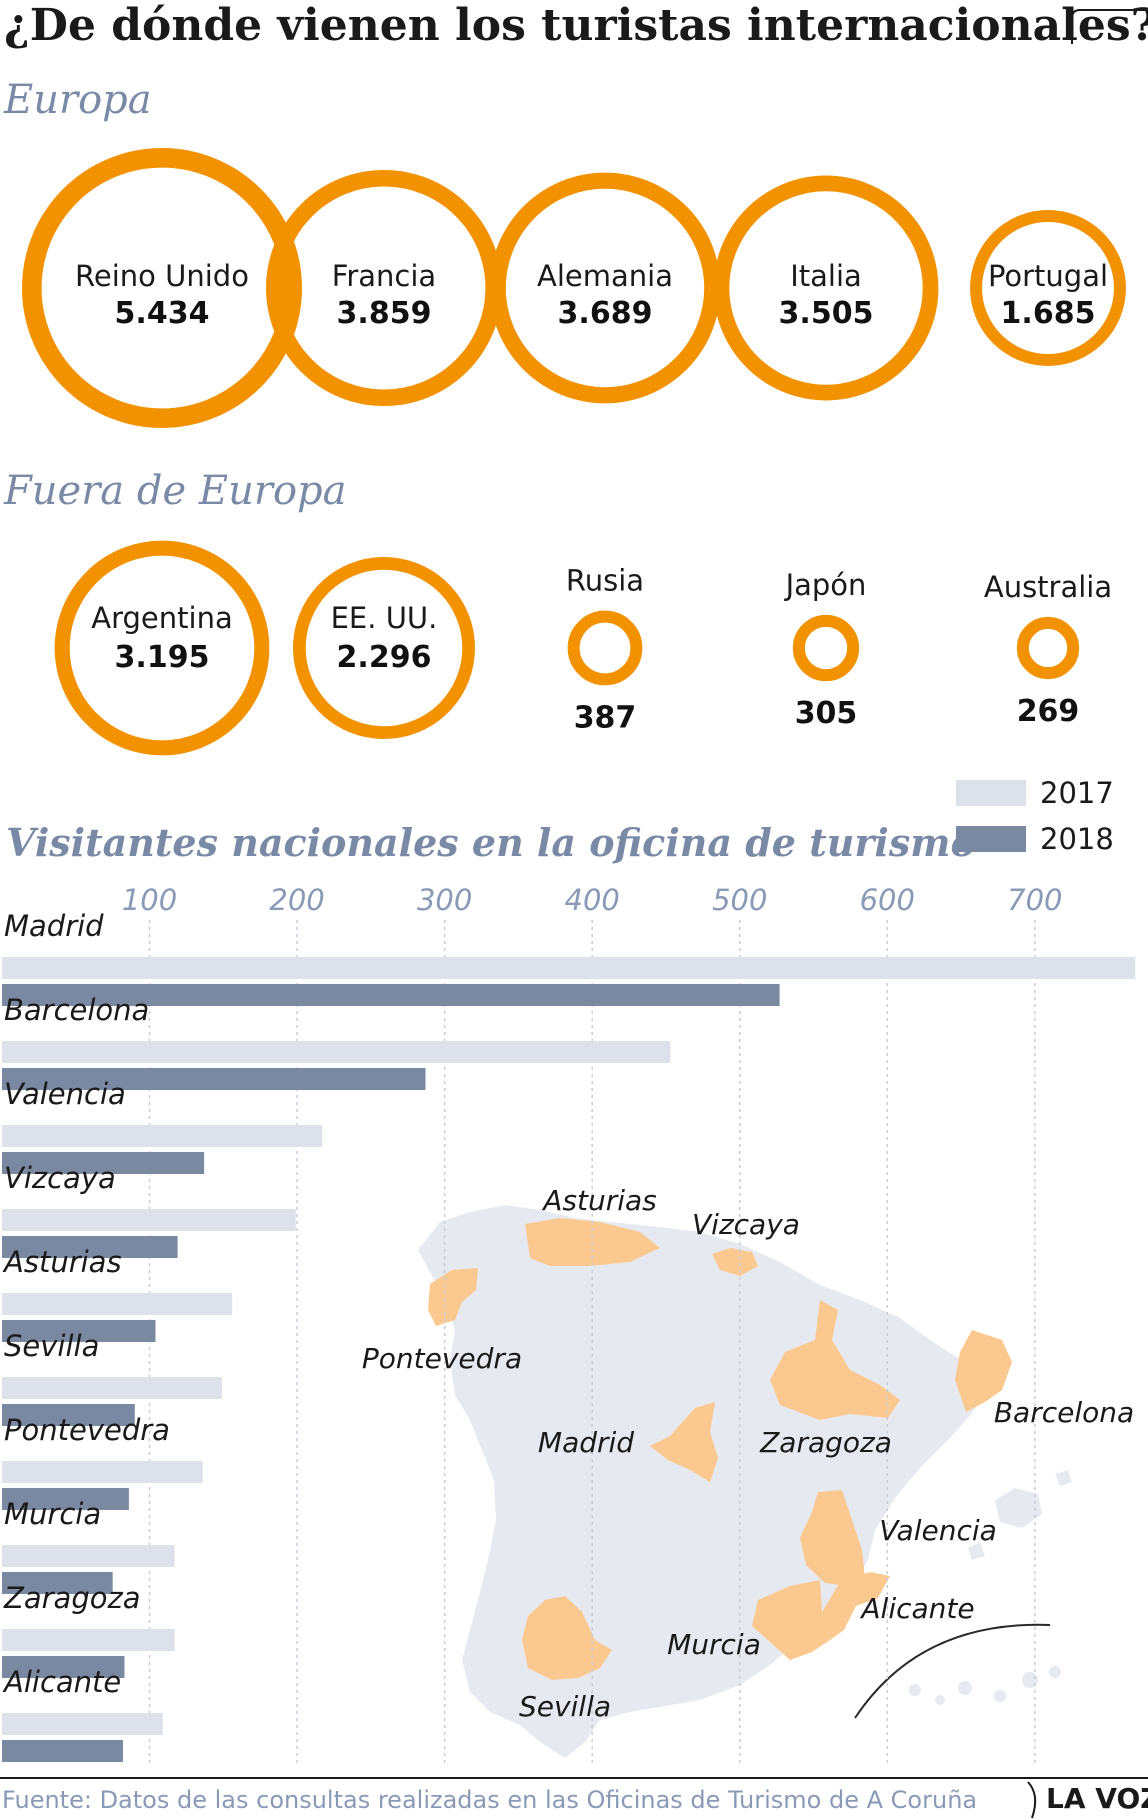 The width and height of the screenshot is (1148, 1820). I want to click on map-label-asturias: Asturias, so click(599, 1200).